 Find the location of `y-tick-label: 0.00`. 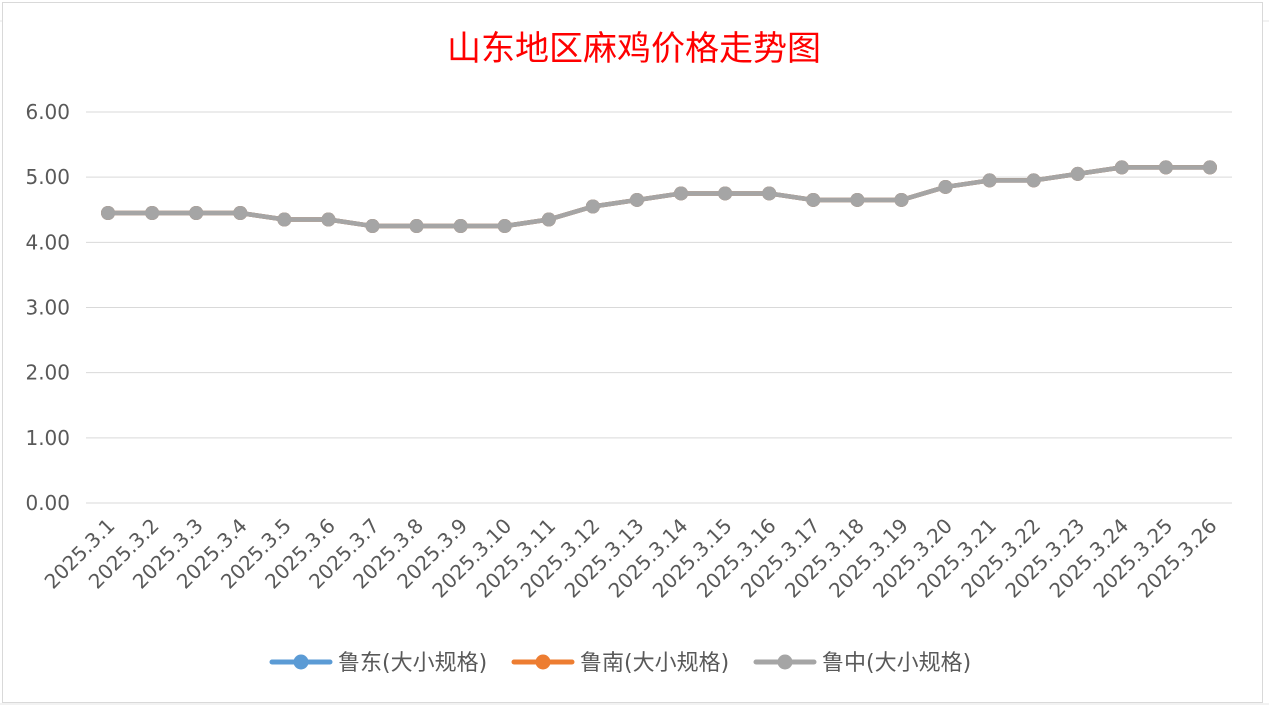

y-tick-label: 0.00 is located at coordinates (47, 503).